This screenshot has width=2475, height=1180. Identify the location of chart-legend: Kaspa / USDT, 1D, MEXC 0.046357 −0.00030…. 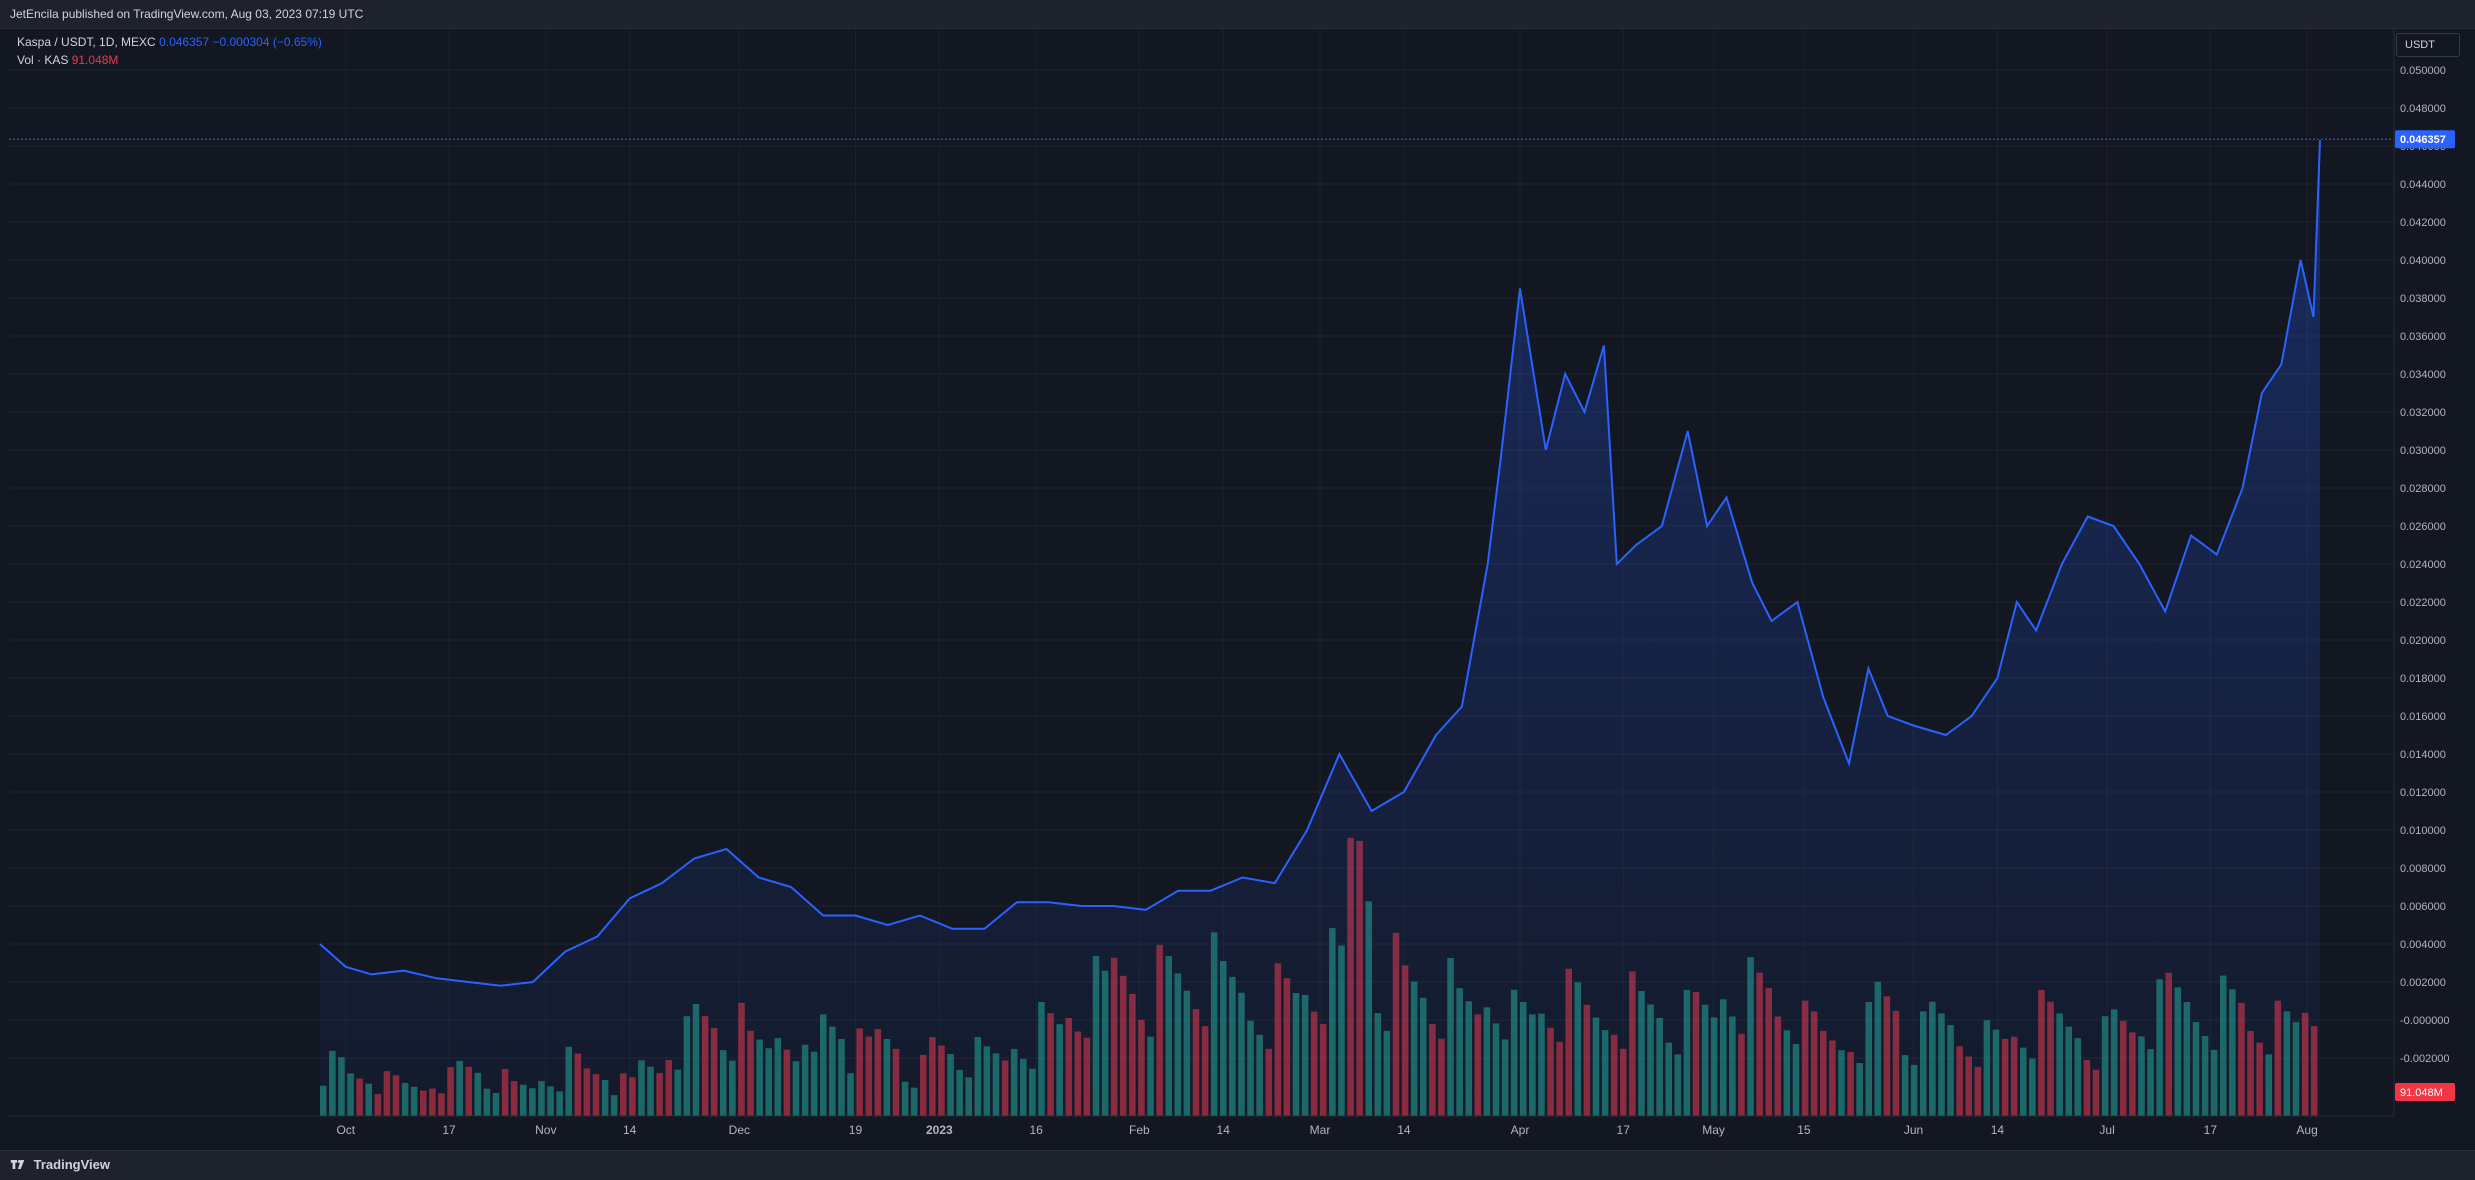
(169, 51).